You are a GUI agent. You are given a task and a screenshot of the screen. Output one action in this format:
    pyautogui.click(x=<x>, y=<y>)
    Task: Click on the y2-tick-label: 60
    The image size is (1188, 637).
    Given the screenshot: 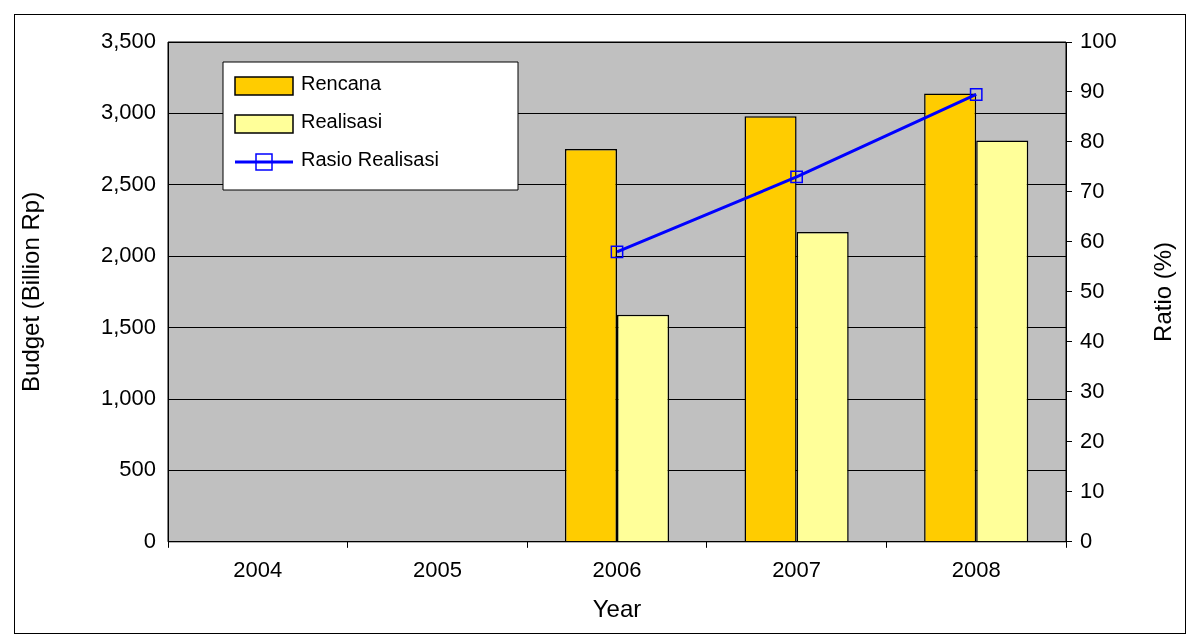 What is the action you would take?
    pyautogui.click(x=1092, y=240)
    